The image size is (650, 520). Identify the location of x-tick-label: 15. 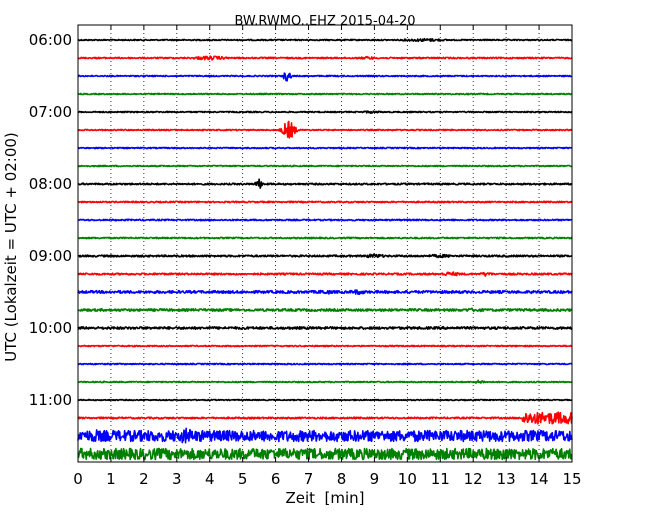
(571, 479).